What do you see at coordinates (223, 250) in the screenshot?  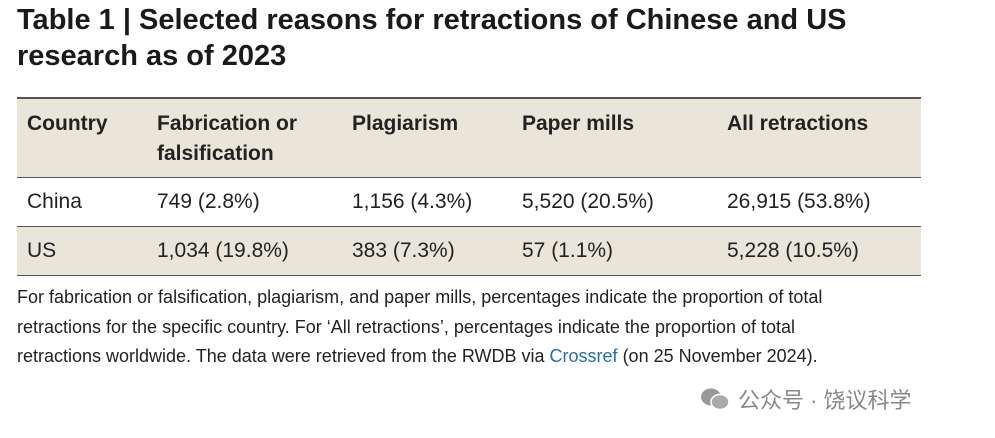 I see `cell: 1,034 (19.8%)` at bounding box center [223, 250].